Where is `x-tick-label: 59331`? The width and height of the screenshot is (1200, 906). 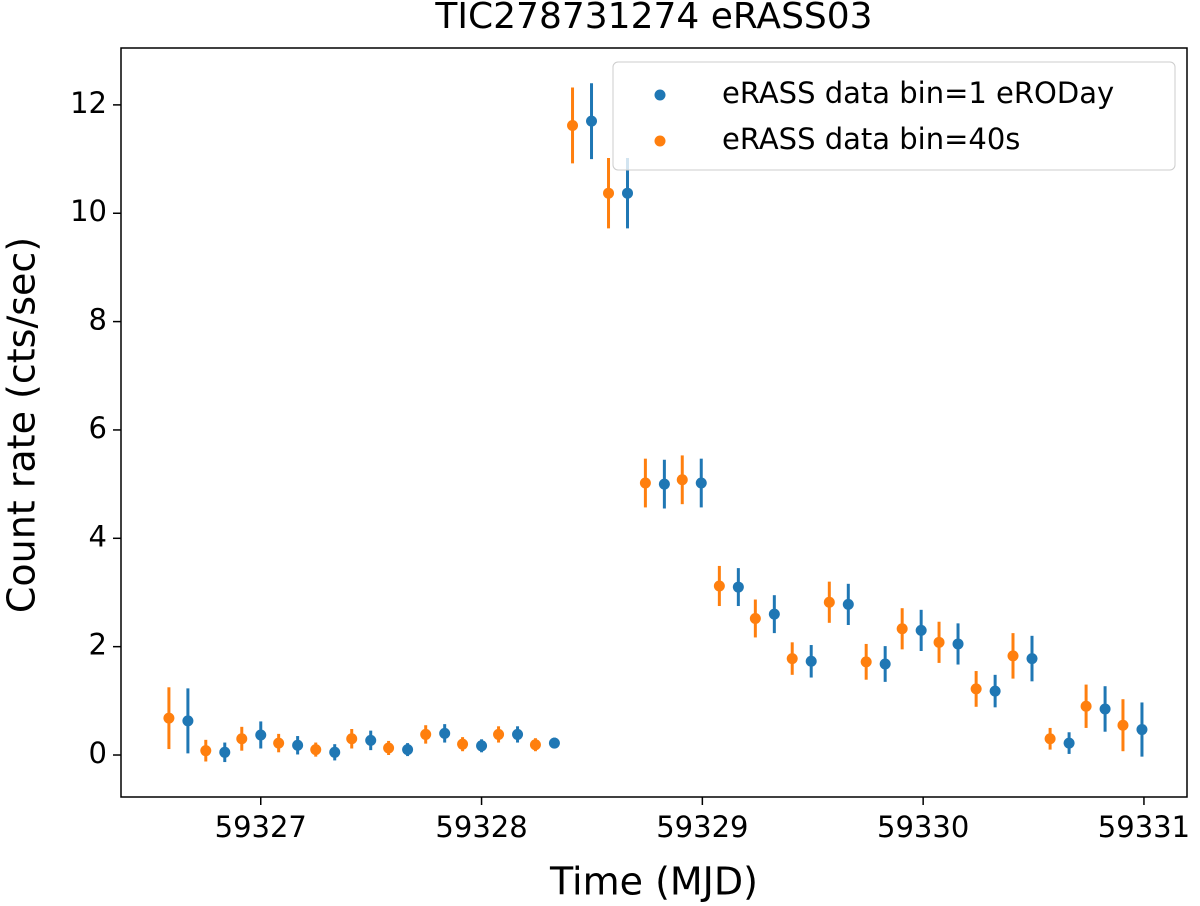
x-tick-label: 59331 is located at coordinates (1144, 827).